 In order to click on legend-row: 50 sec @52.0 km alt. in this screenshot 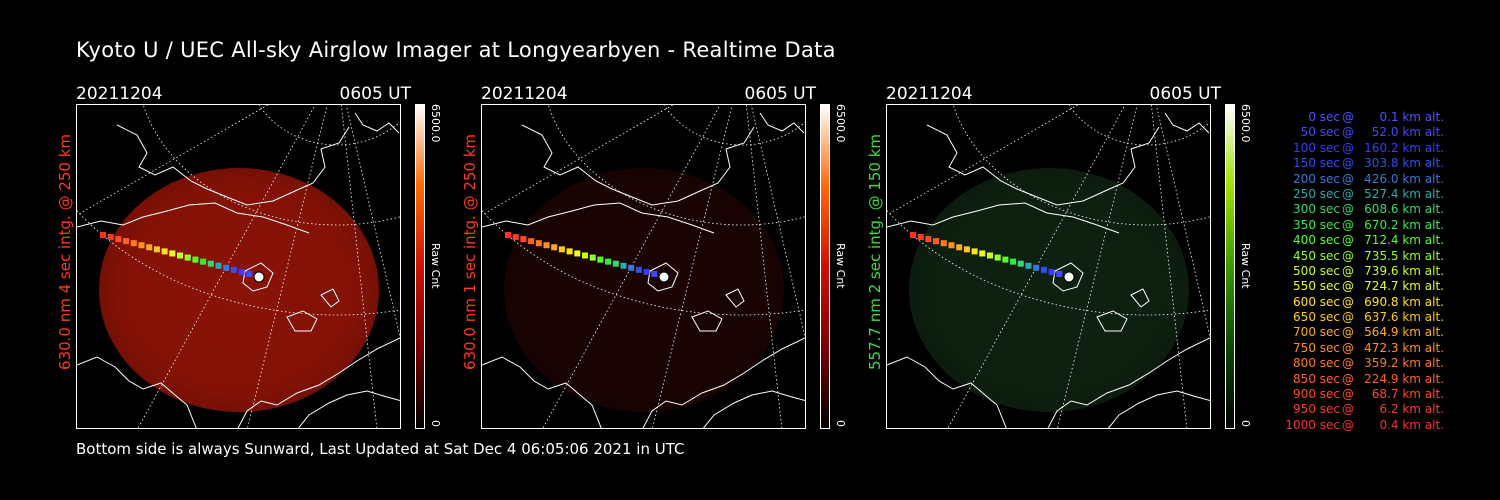, I will do `click(1353, 132)`.